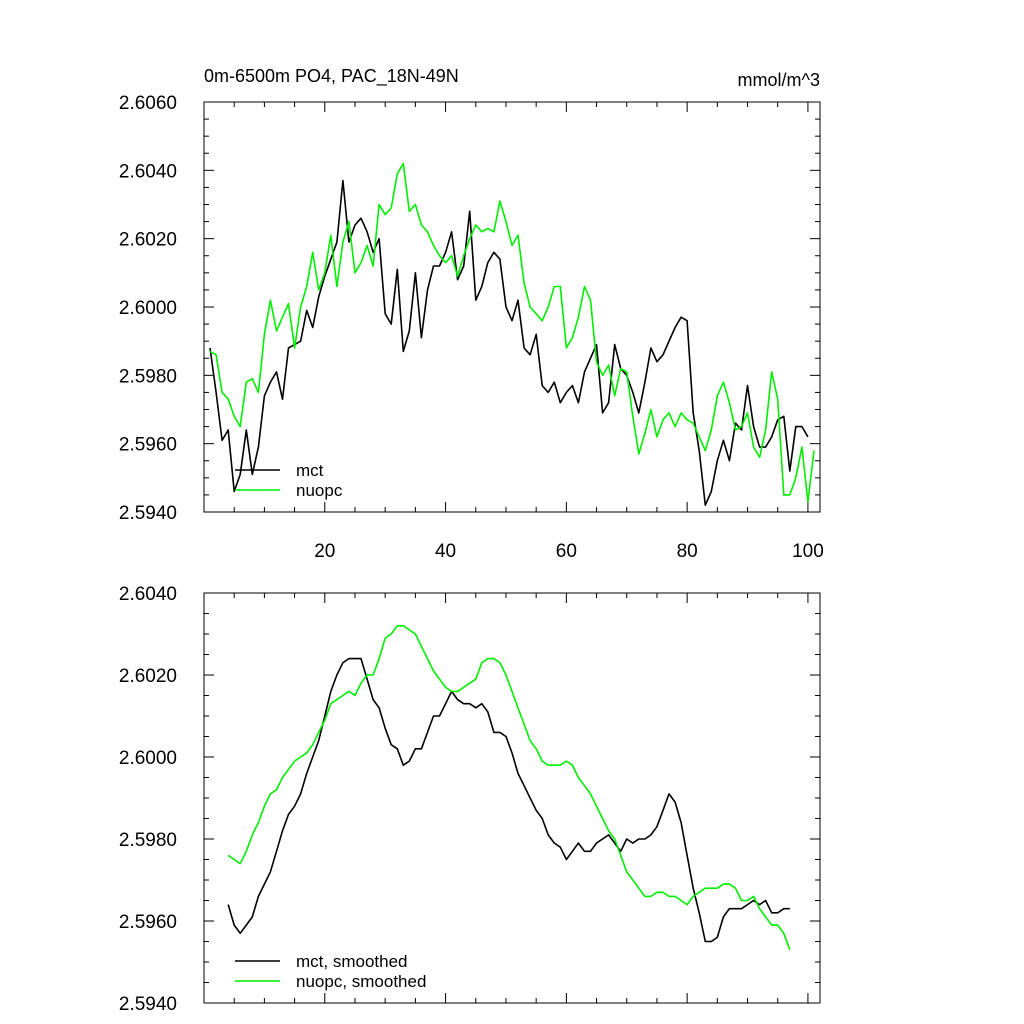 The width and height of the screenshot is (1024, 1024). Describe the element at coordinates (445, 551) in the screenshot. I see `x-tick-label: 40` at that location.